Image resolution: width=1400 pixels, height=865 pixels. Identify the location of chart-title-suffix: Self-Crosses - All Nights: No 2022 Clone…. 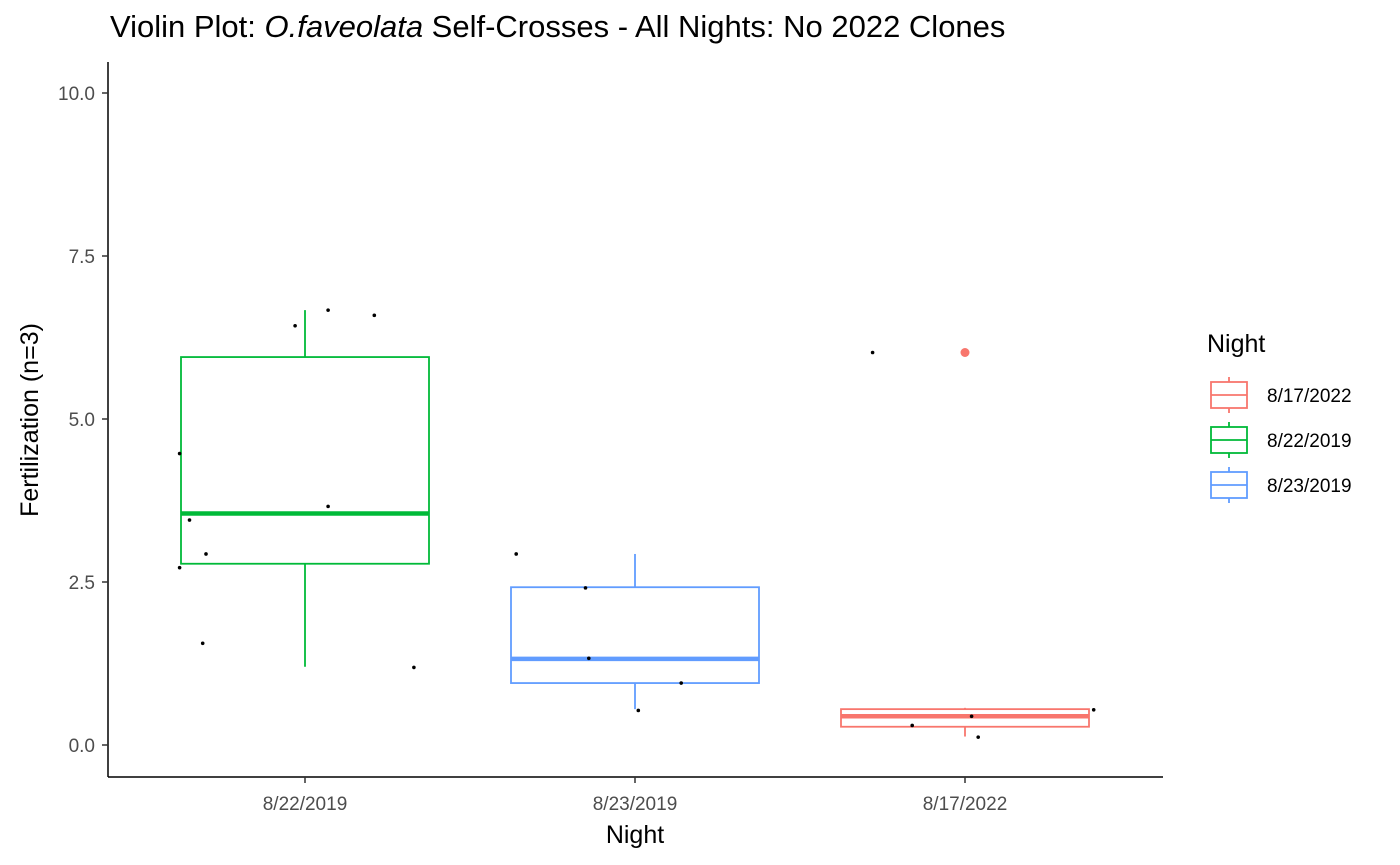
(714, 26).